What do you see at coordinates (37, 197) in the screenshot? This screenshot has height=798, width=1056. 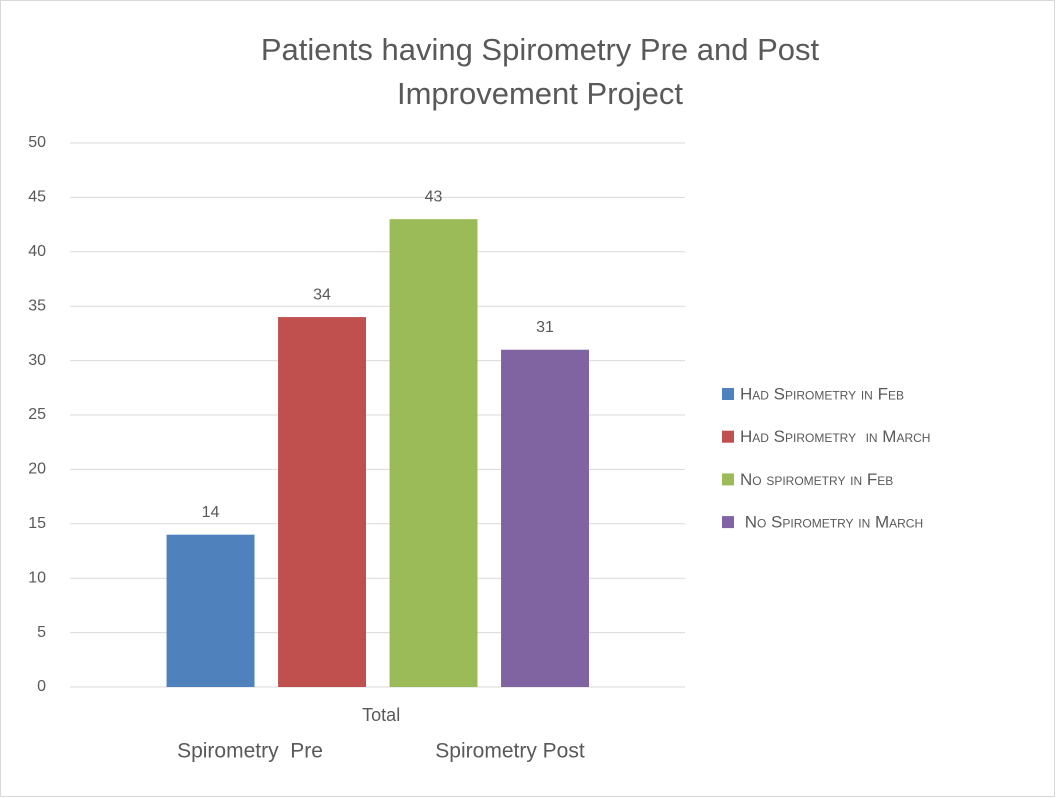 I see `y-tick-label: 45` at bounding box center [37, 197].